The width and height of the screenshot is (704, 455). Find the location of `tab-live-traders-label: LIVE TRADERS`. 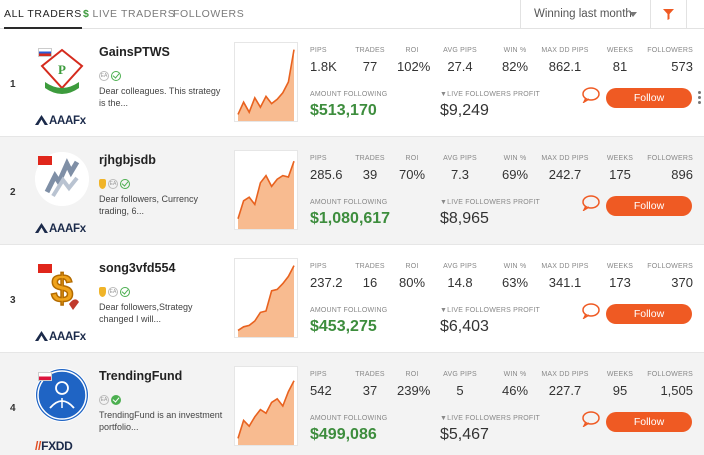

tab-live-traders-label: LIVE TRADERS is located at coordinates (134, 14).